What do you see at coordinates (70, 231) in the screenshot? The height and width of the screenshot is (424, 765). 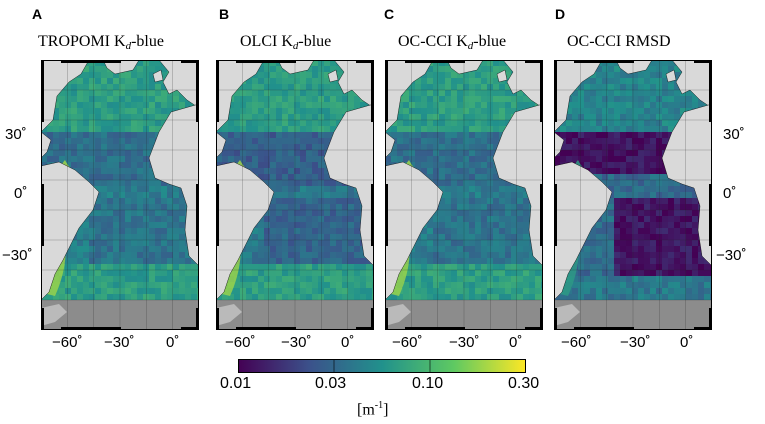 I see `south-america` at bounding box center [70, 231].